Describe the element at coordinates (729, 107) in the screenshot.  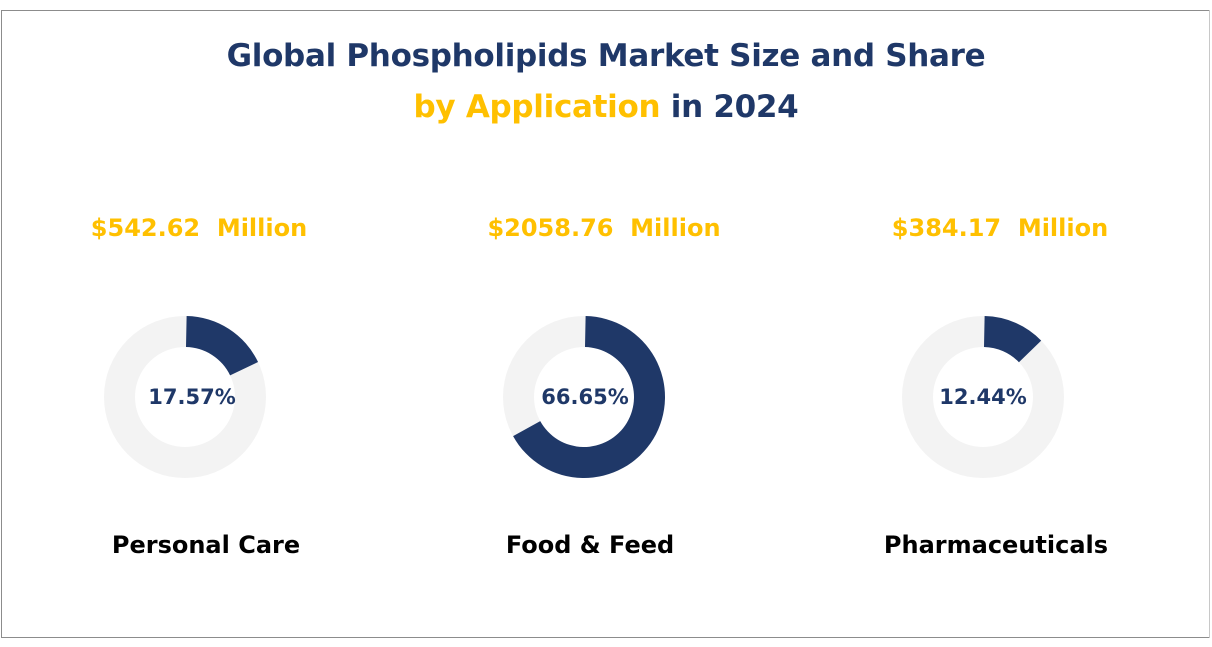
I see `subtitle-rest: in 2024` at that location.